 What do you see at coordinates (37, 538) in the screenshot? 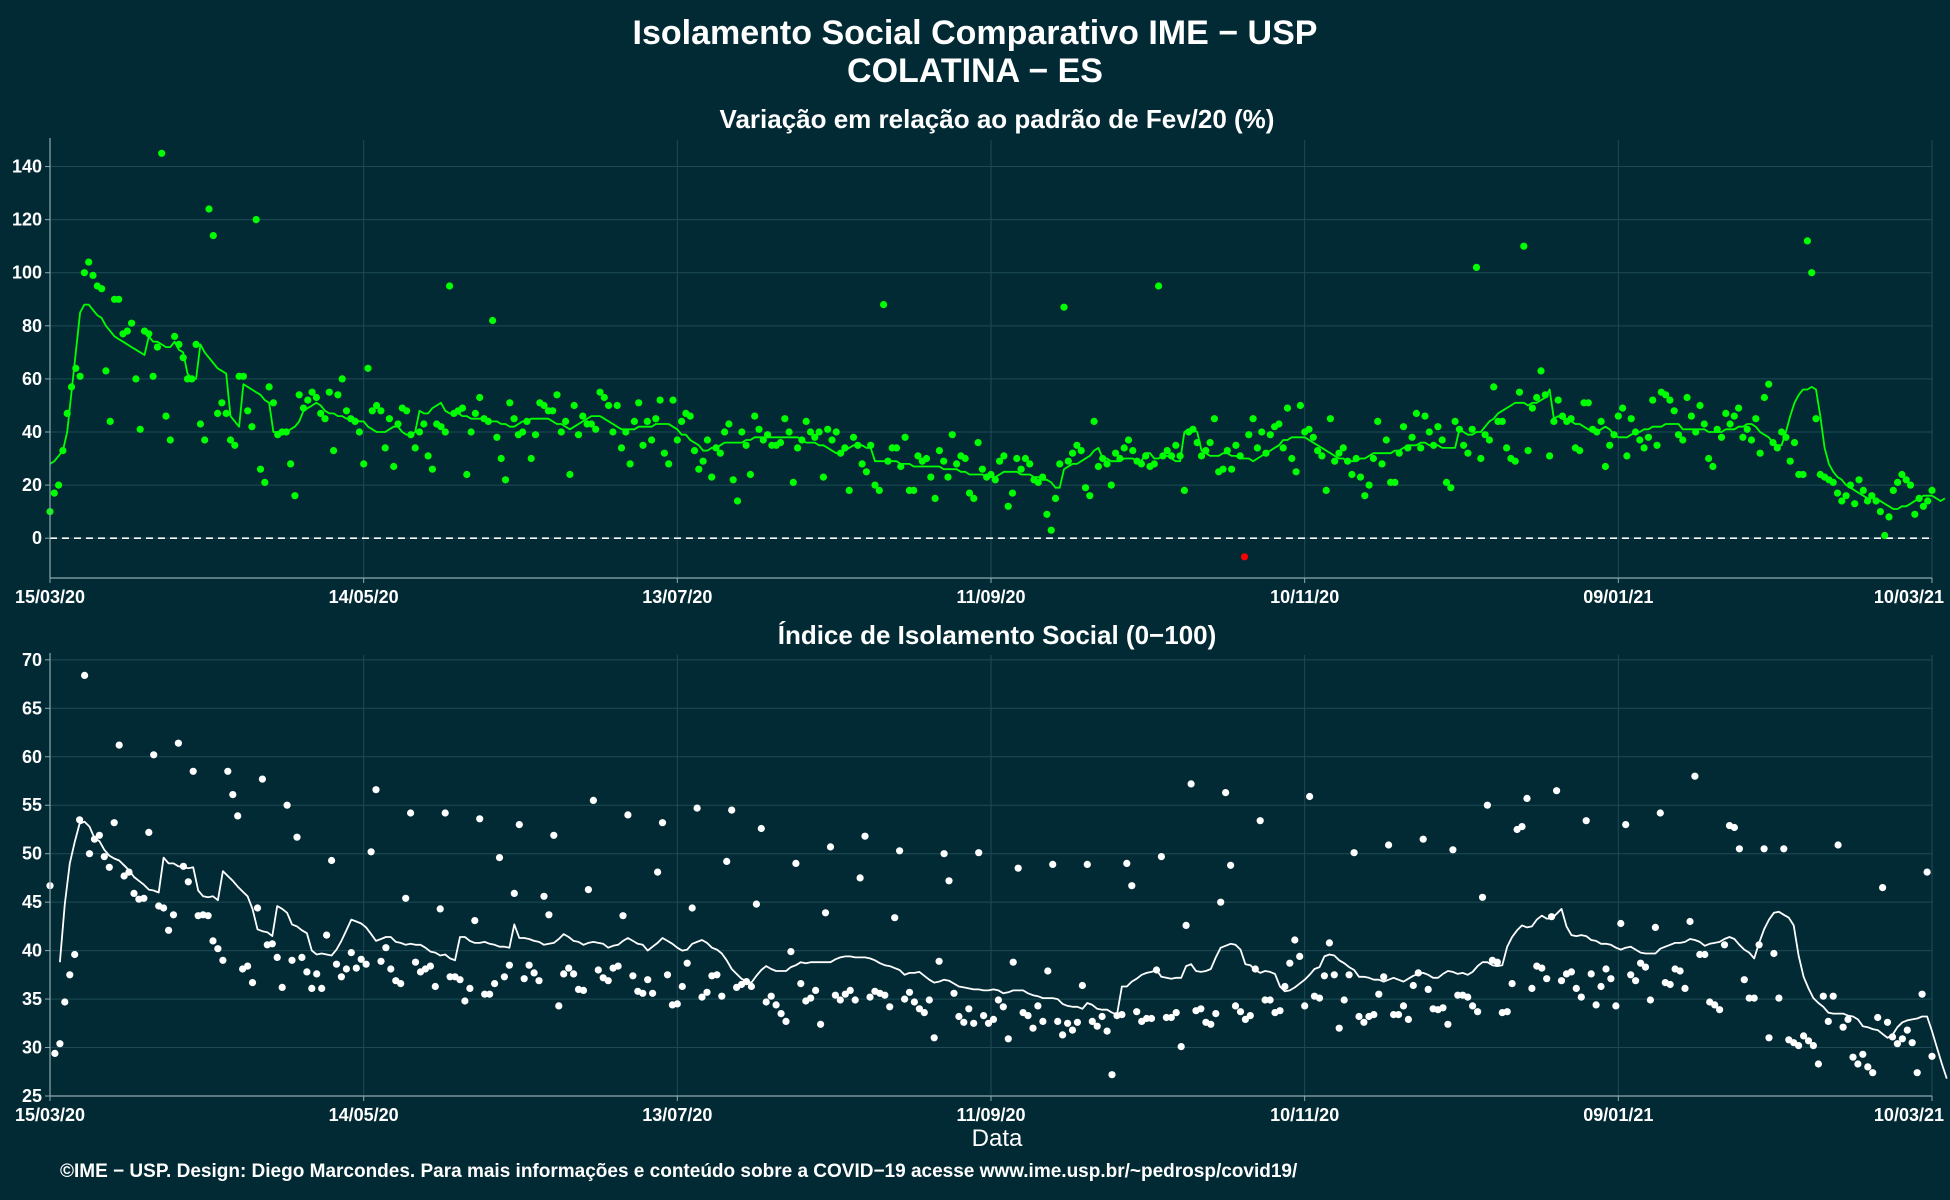
I see `variation-y-tick-label: 0` at bounding box center [37, 538].